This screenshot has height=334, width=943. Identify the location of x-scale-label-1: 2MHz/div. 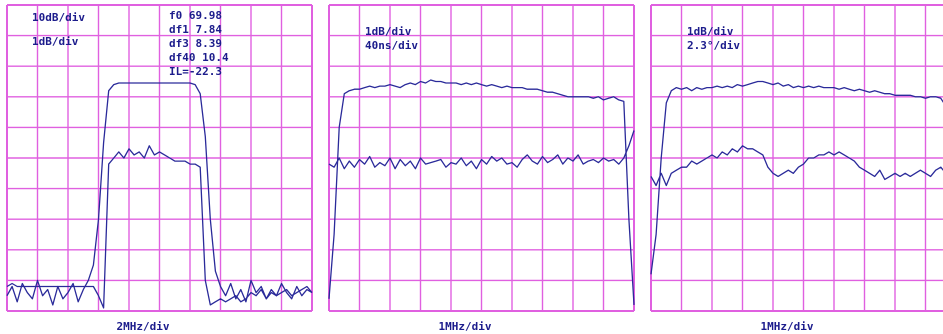
(143, 326).